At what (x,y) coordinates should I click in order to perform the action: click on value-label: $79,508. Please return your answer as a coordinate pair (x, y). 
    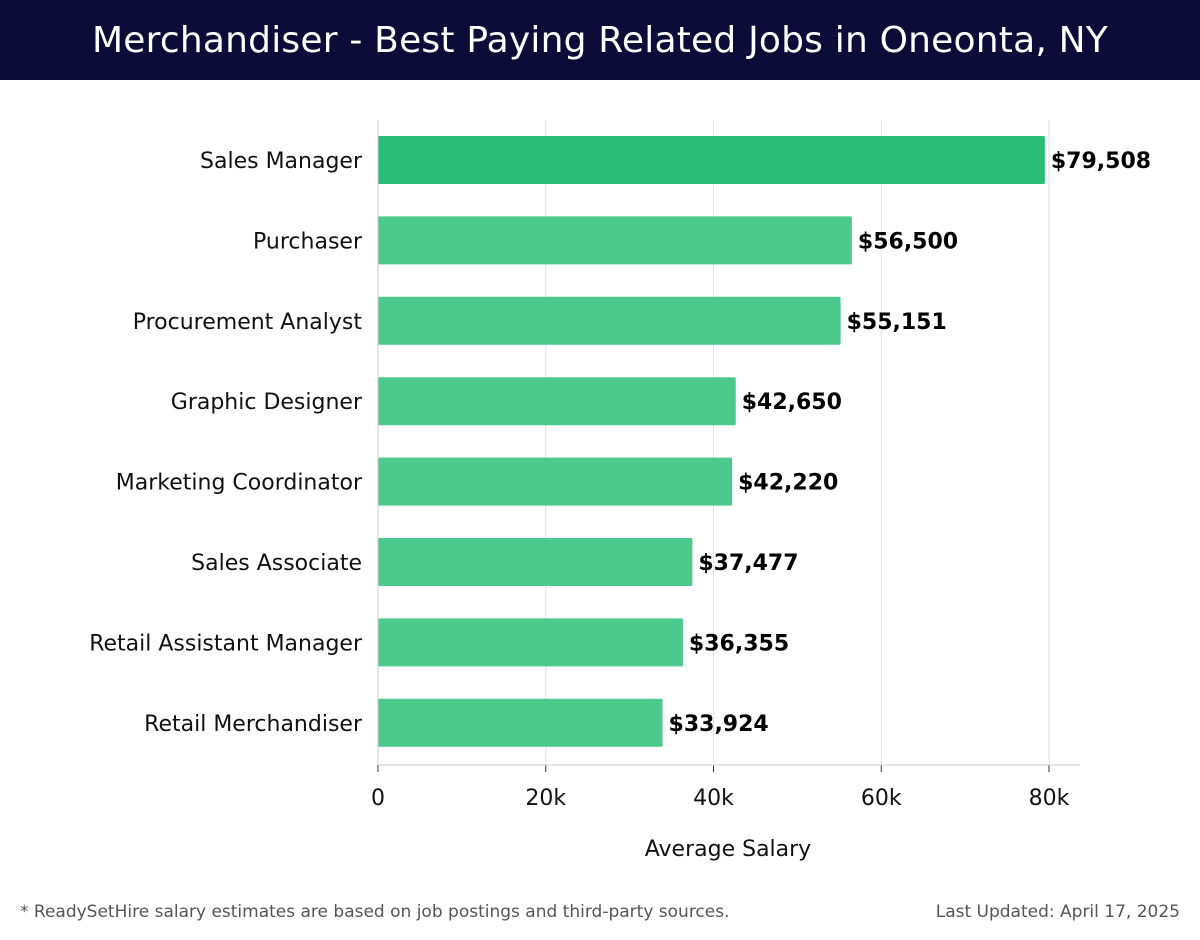
    Looking at the image, I should click on (1101, 161).